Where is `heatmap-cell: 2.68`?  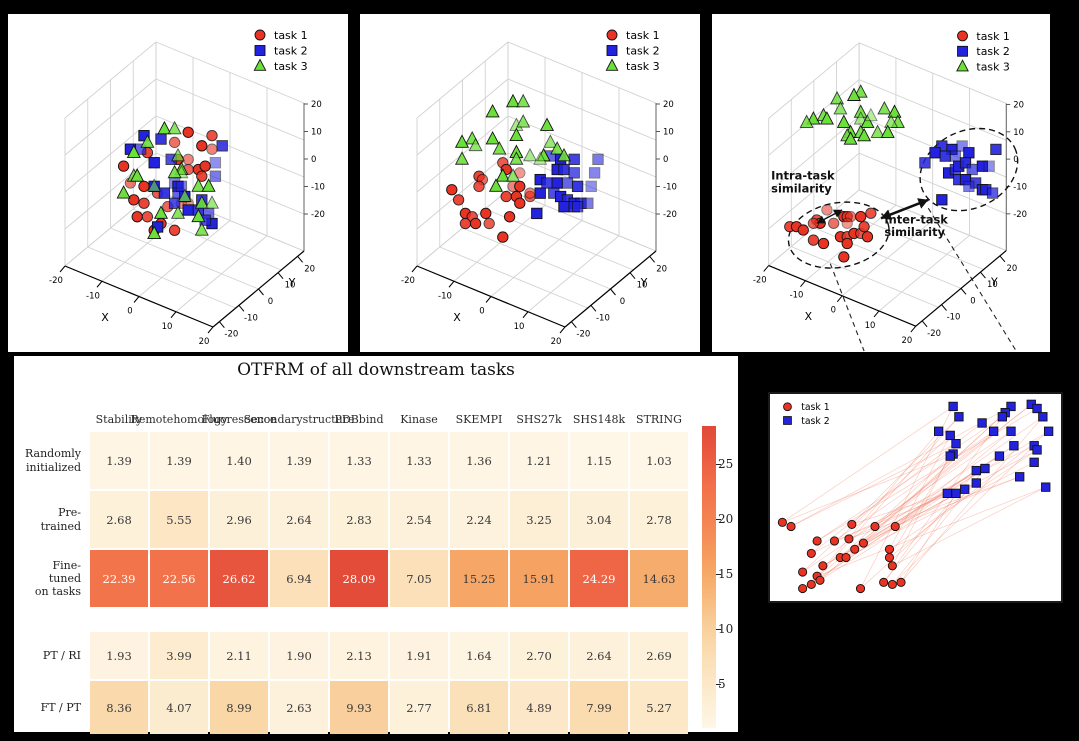 heatmap-cell: 2.68 is located at coordinates (119, 519).